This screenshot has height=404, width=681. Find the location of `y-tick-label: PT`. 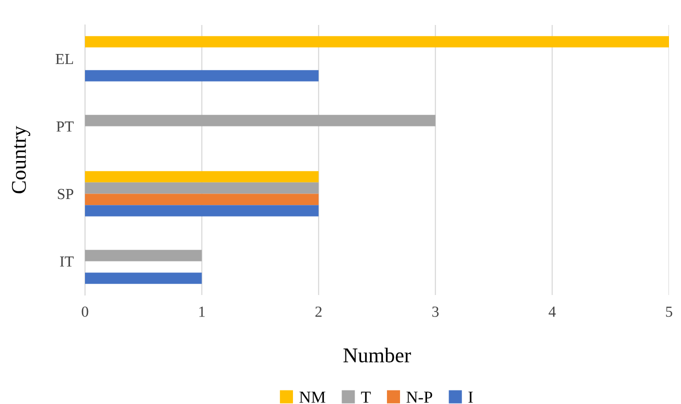

y-tick-label: PT is located at coordinates (65, 127).